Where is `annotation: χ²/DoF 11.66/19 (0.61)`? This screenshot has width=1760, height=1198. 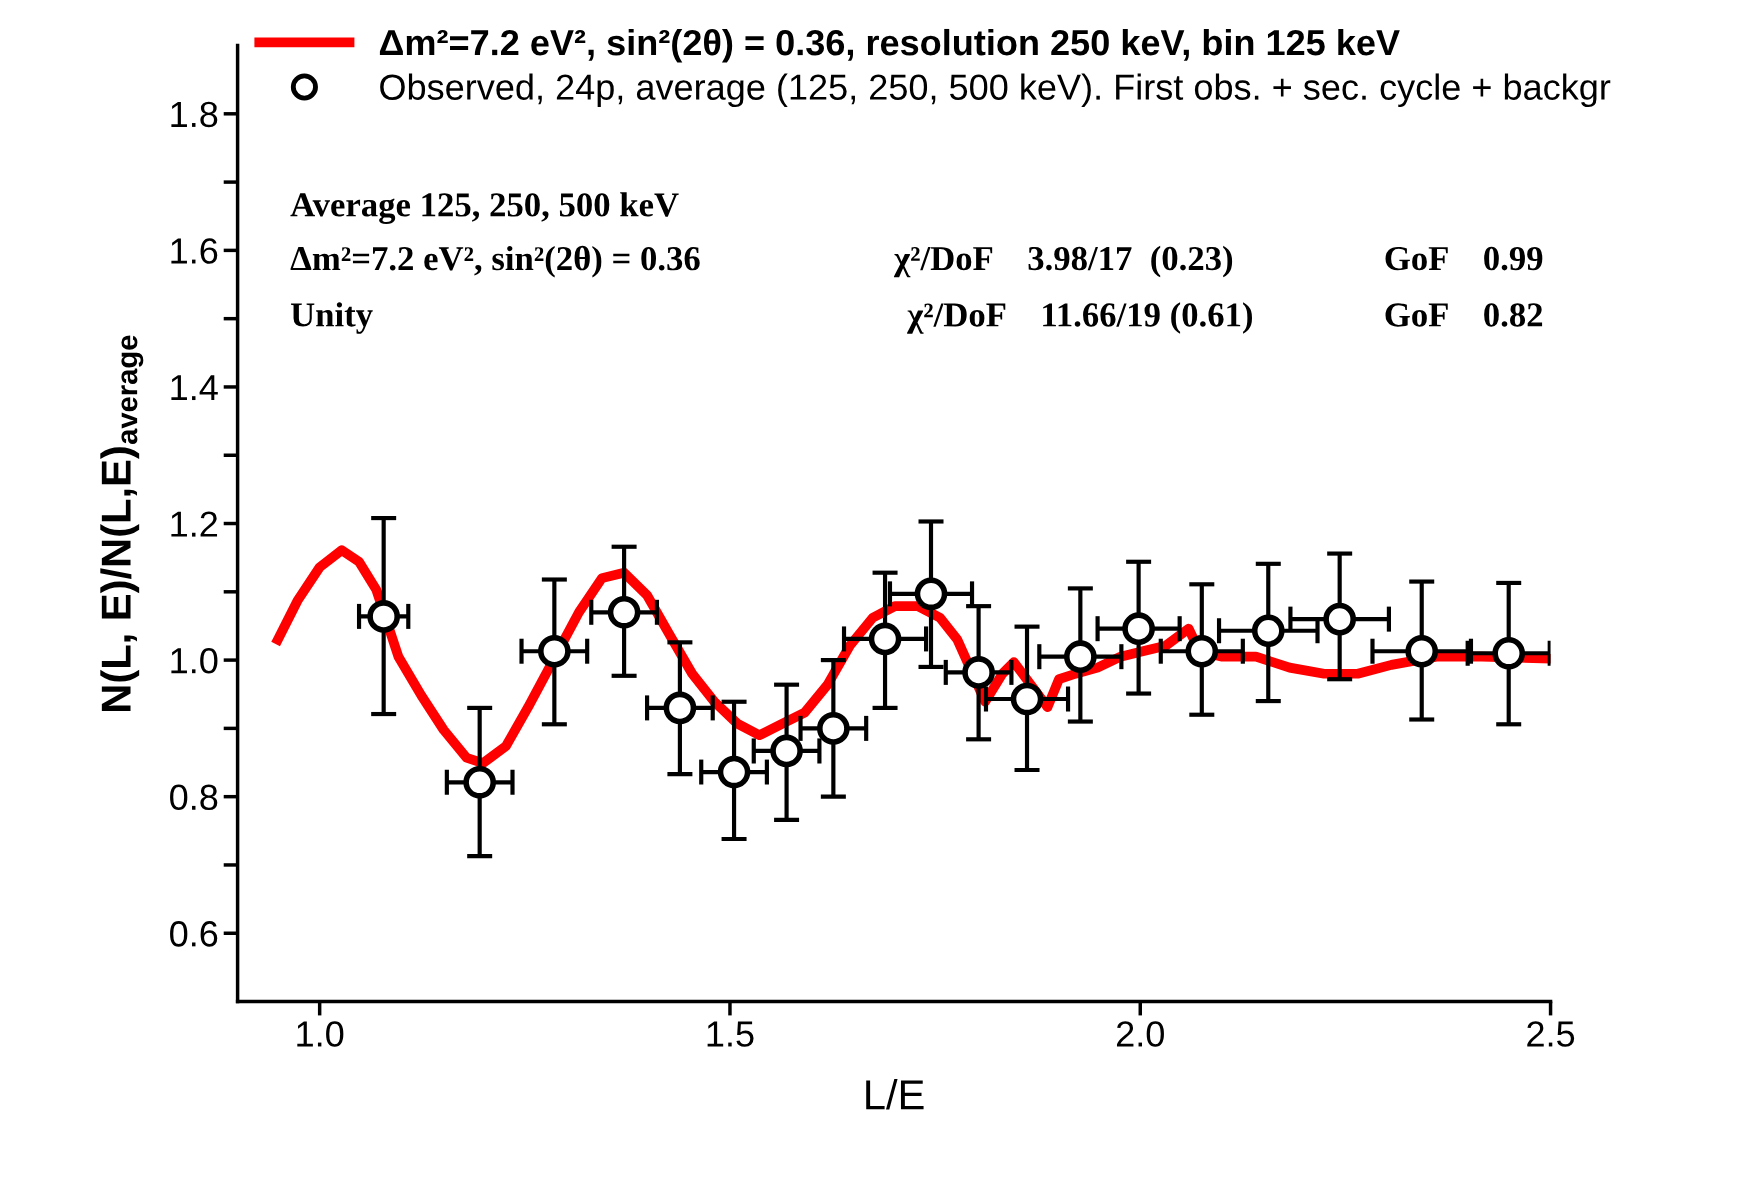
annotation: χ²/DoF 11.66/19 (0.61) is located at coordinates (1079, 318).